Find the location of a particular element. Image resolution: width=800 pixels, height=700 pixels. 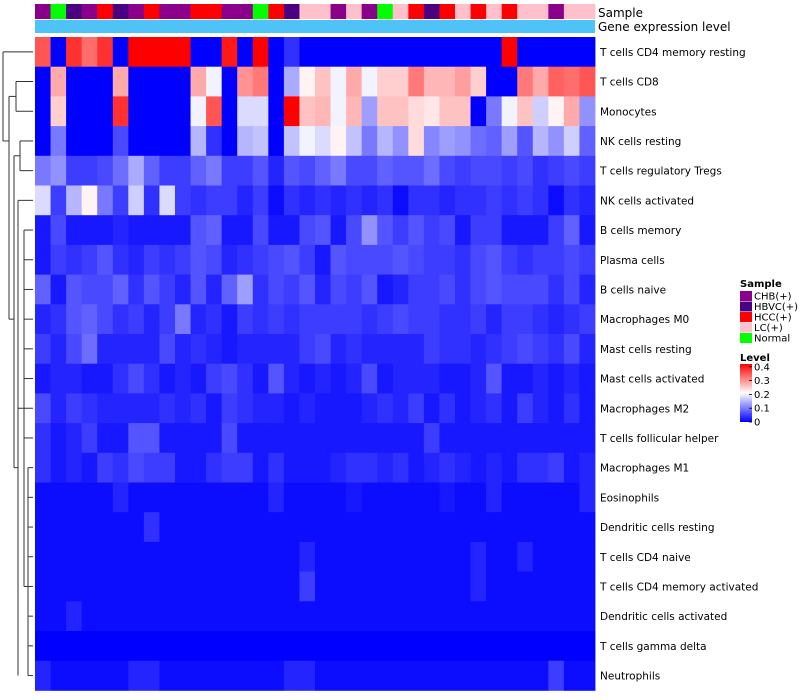

sample-legend-swatch is located at coordinates (746, 338).